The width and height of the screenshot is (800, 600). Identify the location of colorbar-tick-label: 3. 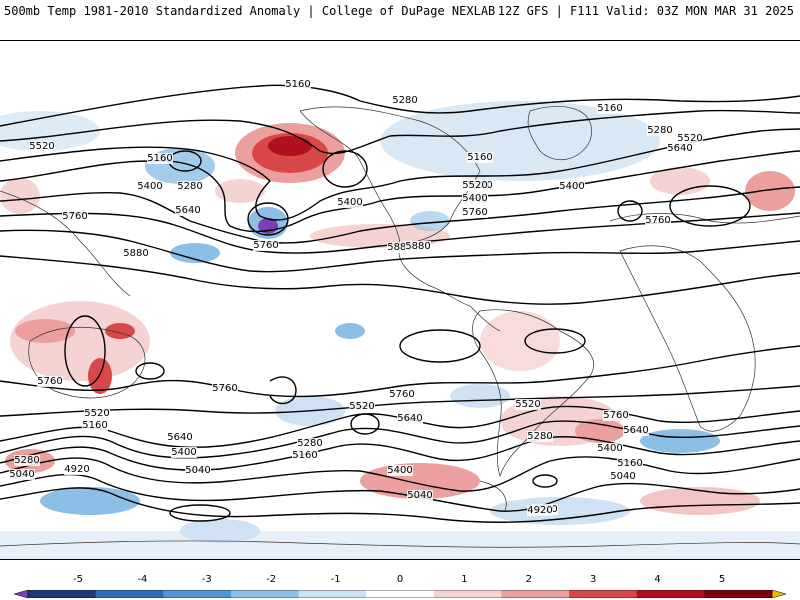
(593, 579).